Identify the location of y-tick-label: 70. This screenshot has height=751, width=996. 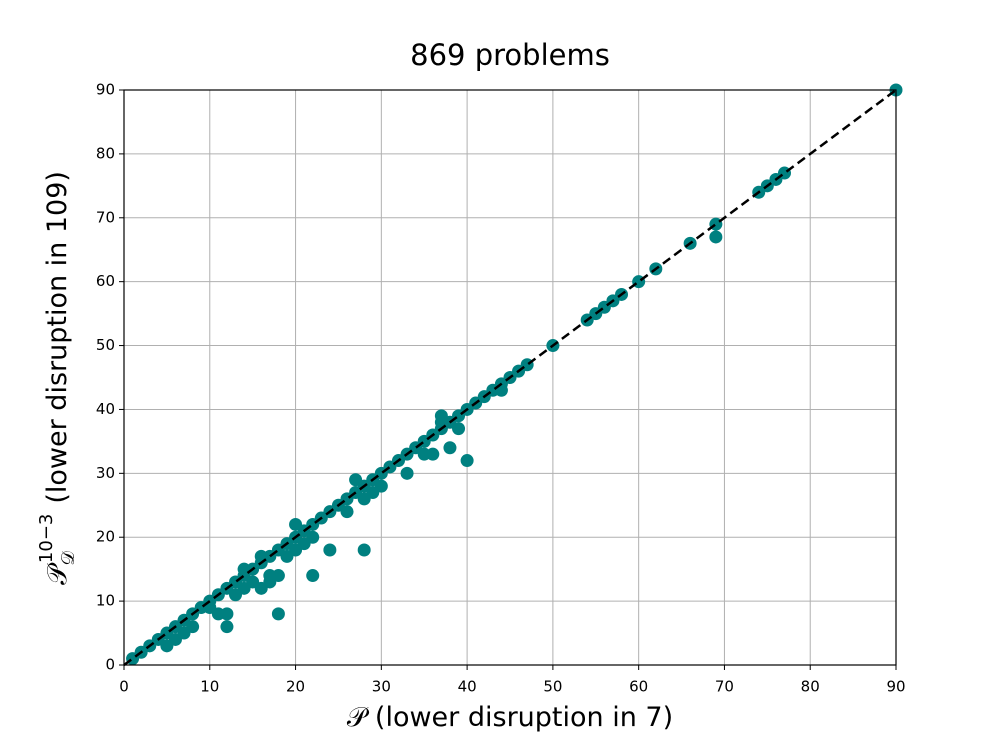
(105, 217).